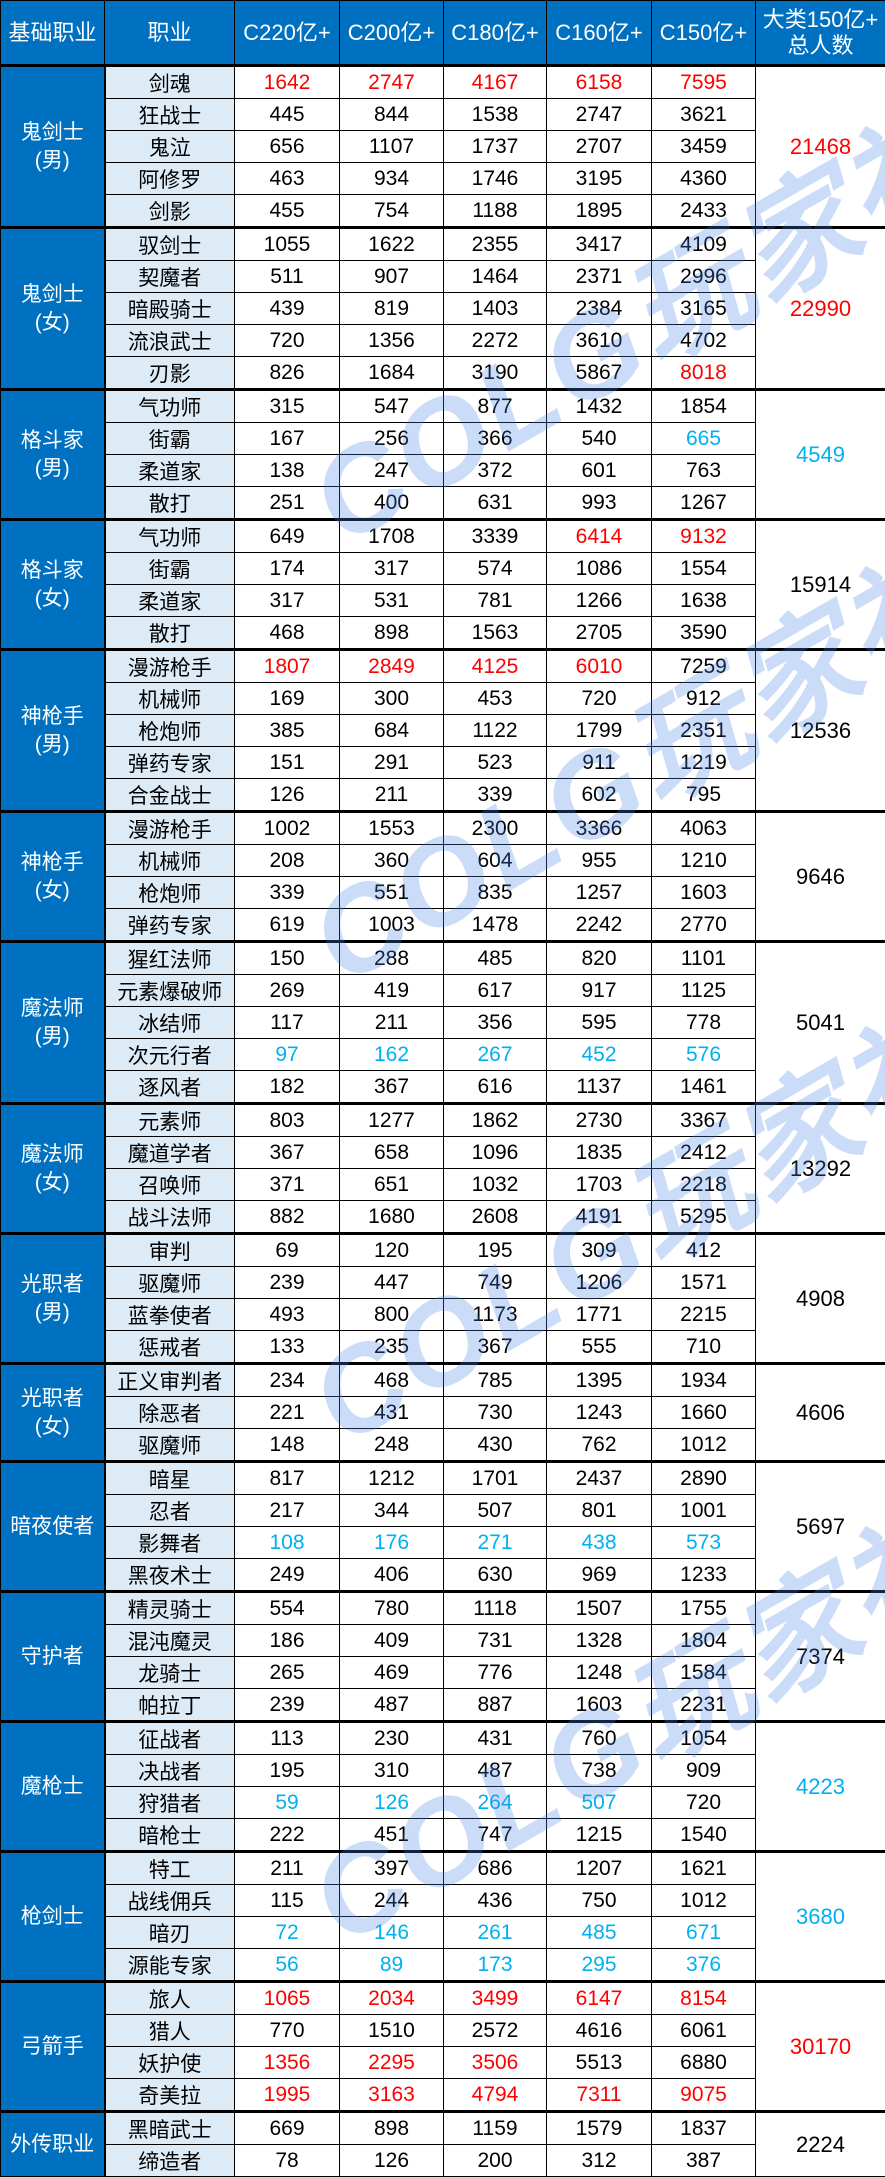 Image resolution: width=885 pixels, height=2177 pixels. What do you see at coordinates (599, 601) in the screenshot?
I see `value-cell: 1266` at bounding box center [599, 601].